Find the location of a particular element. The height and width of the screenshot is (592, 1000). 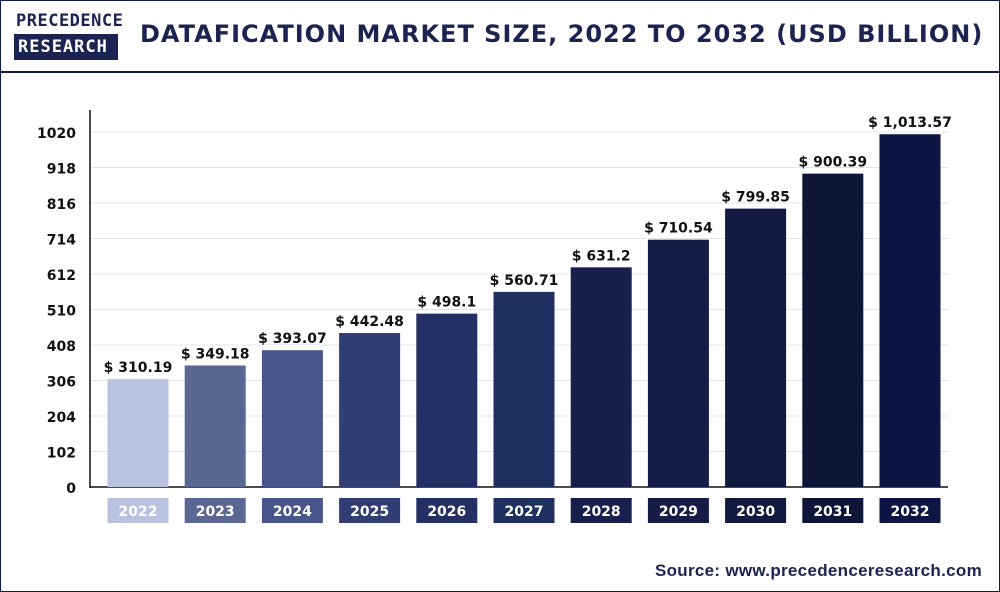

y-tick-label: 0 is located at coordinates (71, 489).